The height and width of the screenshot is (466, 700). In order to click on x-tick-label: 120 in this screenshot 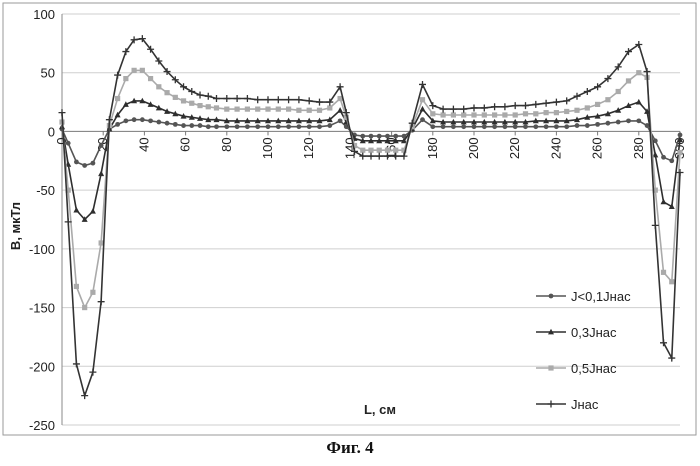, I will do `click(308, 148)`.